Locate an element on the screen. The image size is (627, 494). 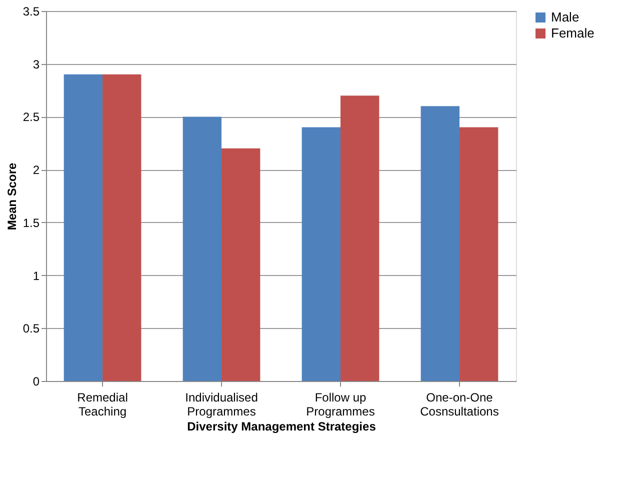
x-tick-label: Remedial Teaching is located at coordinates (102, 404).